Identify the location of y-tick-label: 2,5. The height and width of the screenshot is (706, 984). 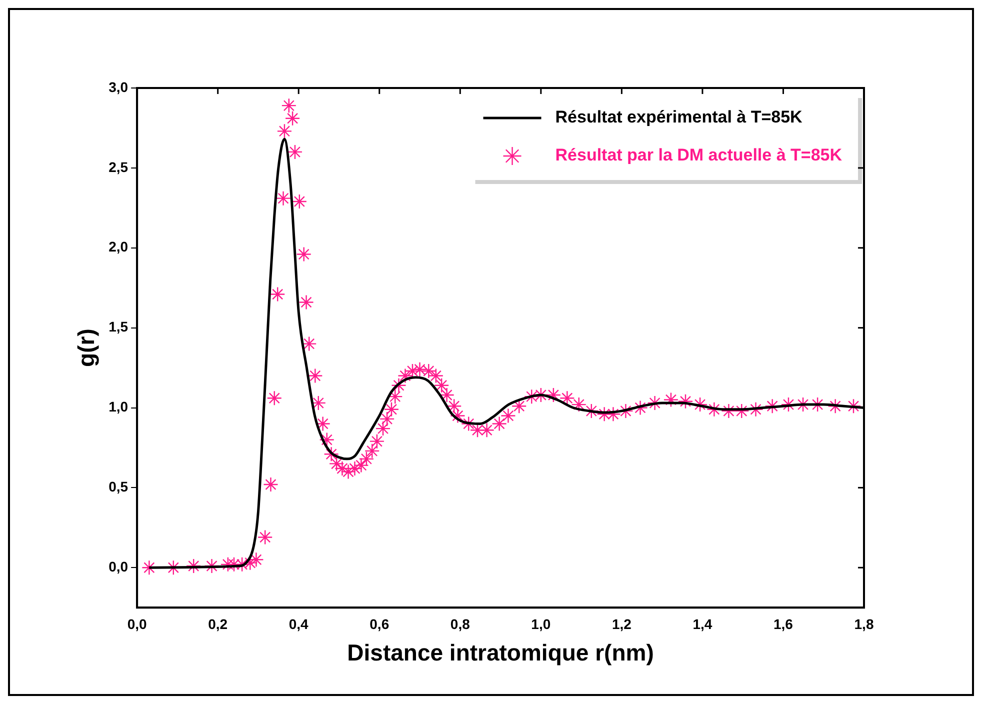
(118, 166).